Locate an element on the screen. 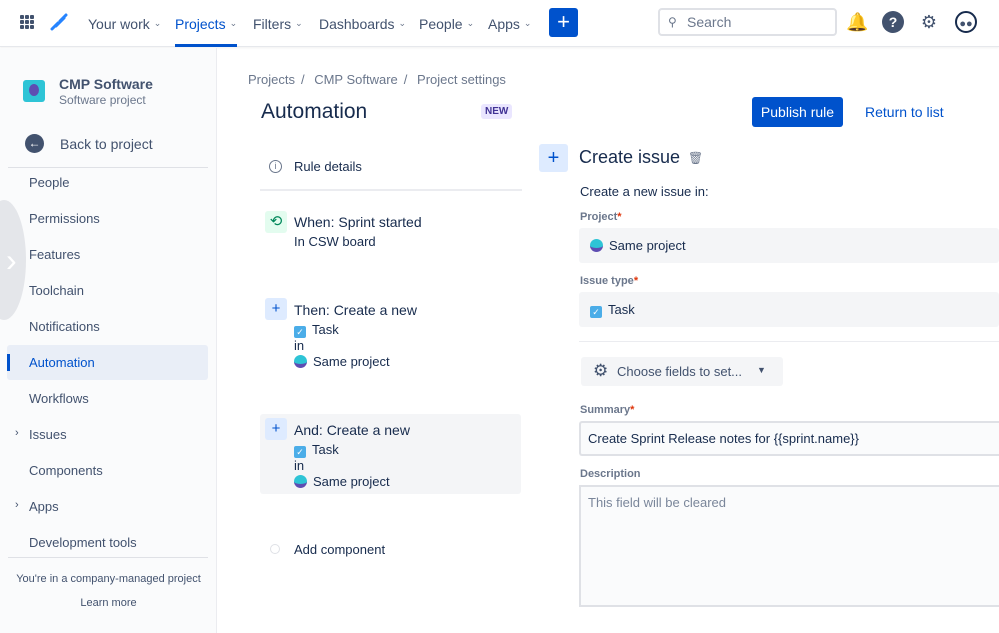  project-select: Same project is located at coordinates (789, 245).